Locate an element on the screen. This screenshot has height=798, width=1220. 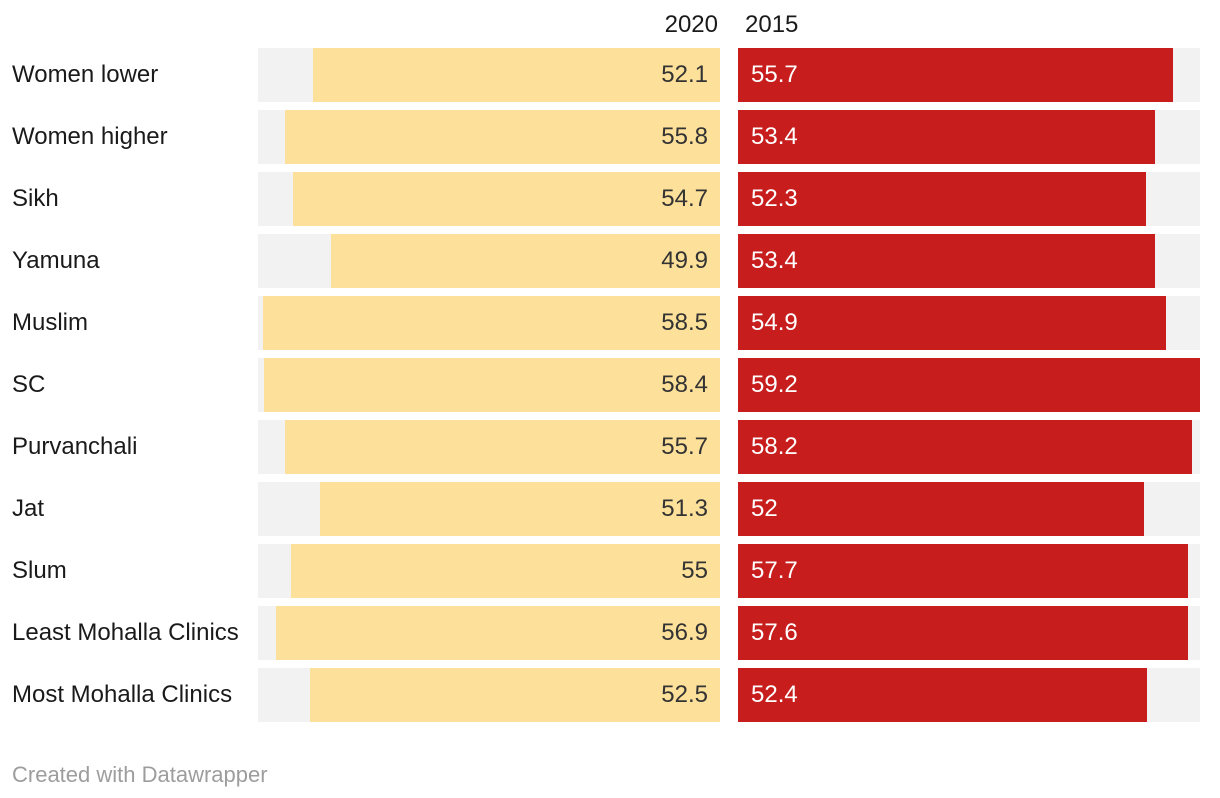
bar-row: Least Mohalla Clinics 56.9 57.6 is located at coordinates (610, 633).